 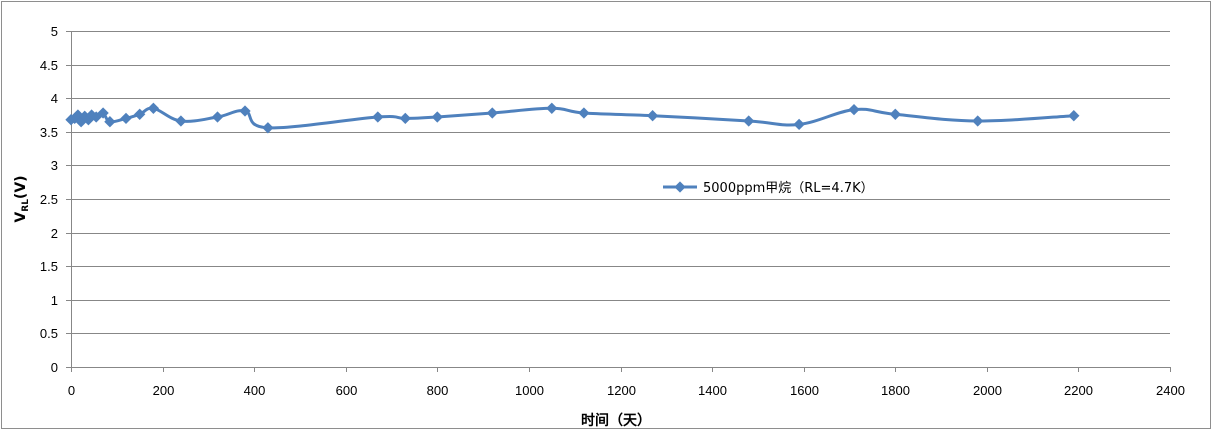 I want to click on y-tick-label: 5, so click(x=54, y=31).